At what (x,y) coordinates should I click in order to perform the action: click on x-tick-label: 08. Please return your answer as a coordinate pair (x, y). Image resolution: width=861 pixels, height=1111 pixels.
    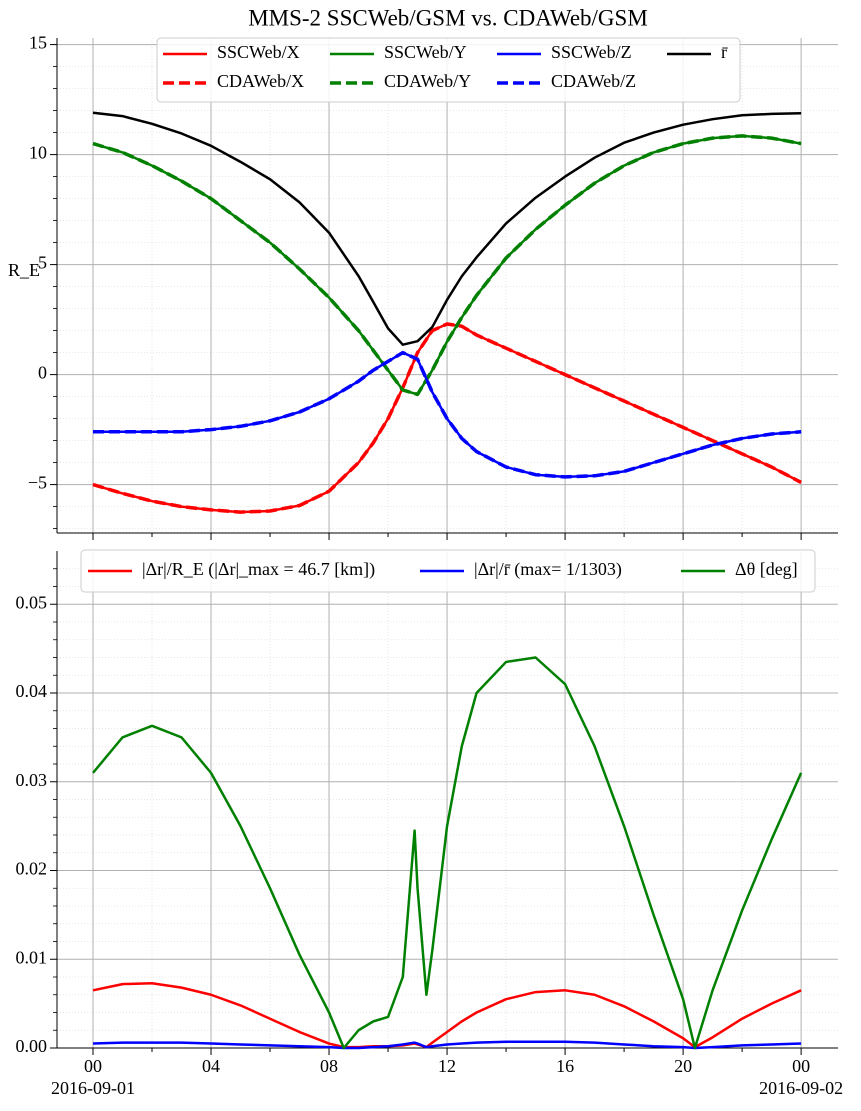
    Looking at the image, I should click on (329, 1066).